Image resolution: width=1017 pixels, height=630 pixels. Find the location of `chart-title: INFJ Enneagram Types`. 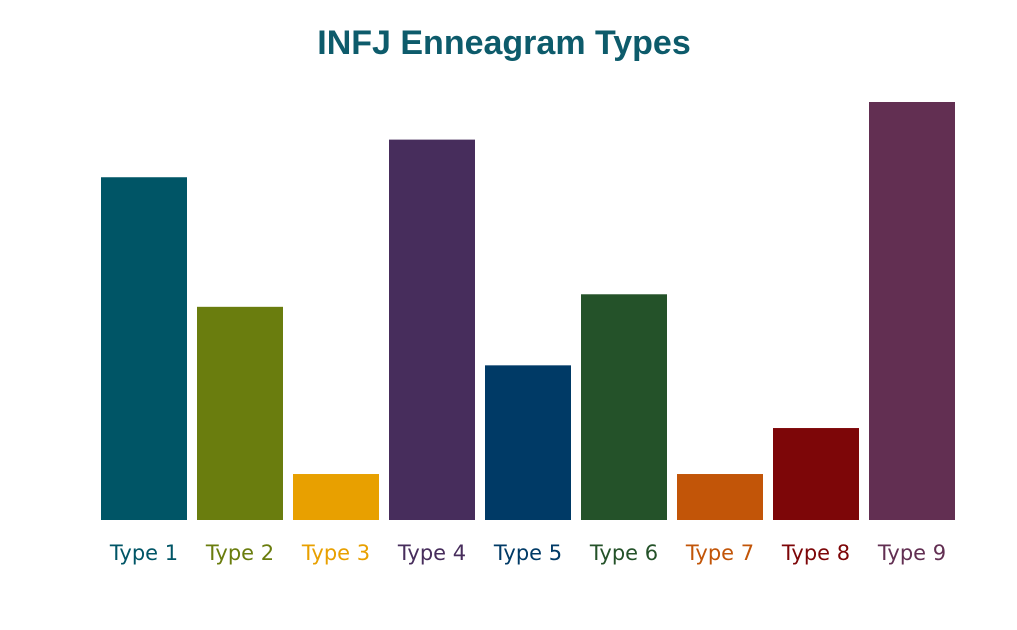

chart-title: INFJ Enneagram Types is located at coordinates (504, 43).